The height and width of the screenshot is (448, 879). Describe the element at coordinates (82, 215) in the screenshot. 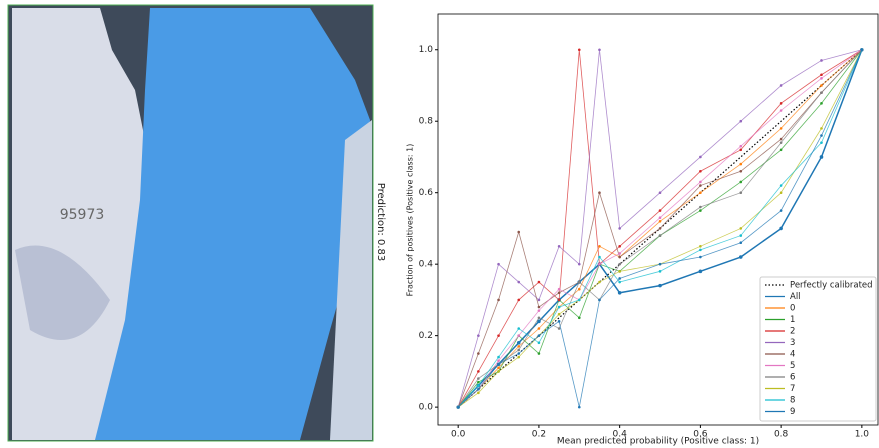

I see `image-text: 95973` at that location.